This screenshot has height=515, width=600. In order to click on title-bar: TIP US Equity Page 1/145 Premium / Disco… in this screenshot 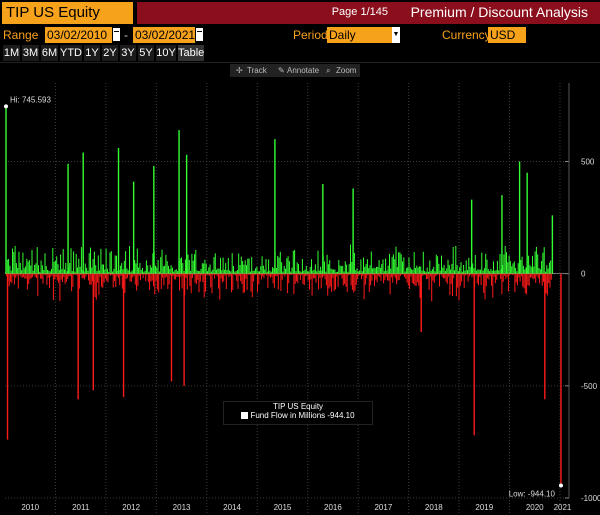, I will do `click(300, 13)`.